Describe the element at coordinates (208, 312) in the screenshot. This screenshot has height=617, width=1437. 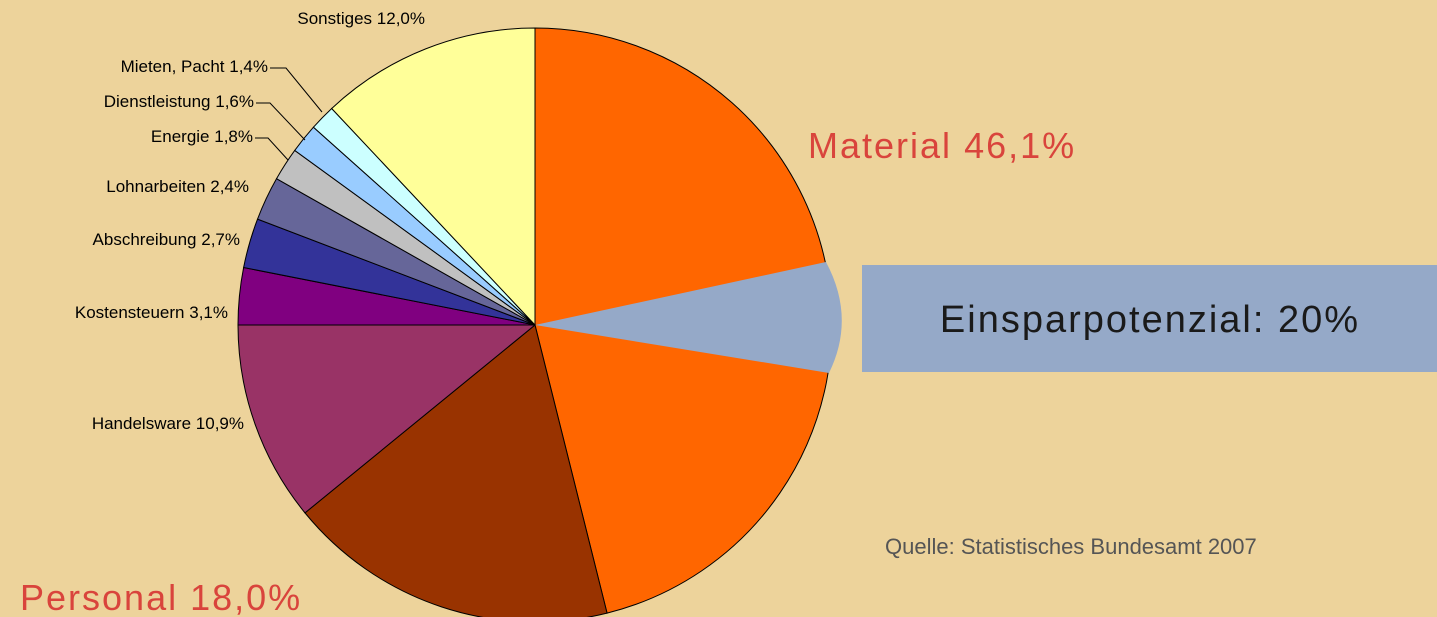
I see `slice-value: 3,1%` at that location.